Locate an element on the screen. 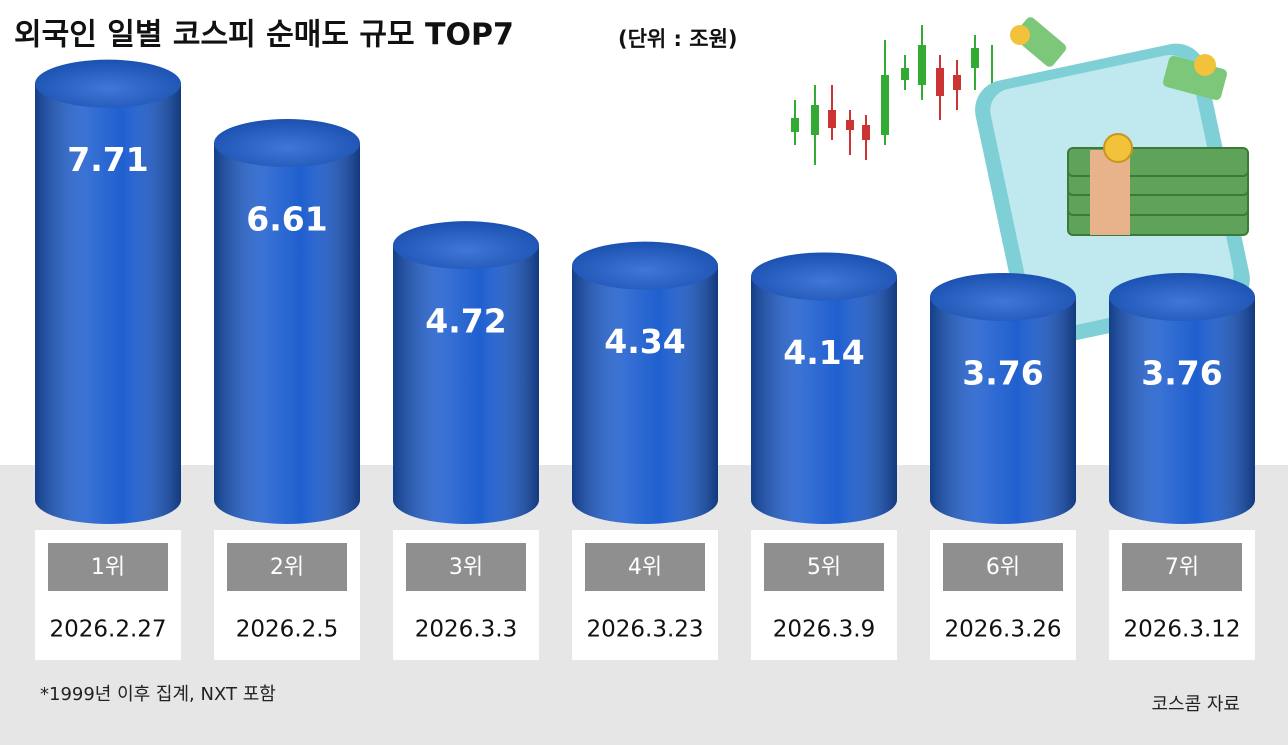 The width and height of the screenshot is (1288, 745). rank-label: 4위 is located at coordinates (645, 567).